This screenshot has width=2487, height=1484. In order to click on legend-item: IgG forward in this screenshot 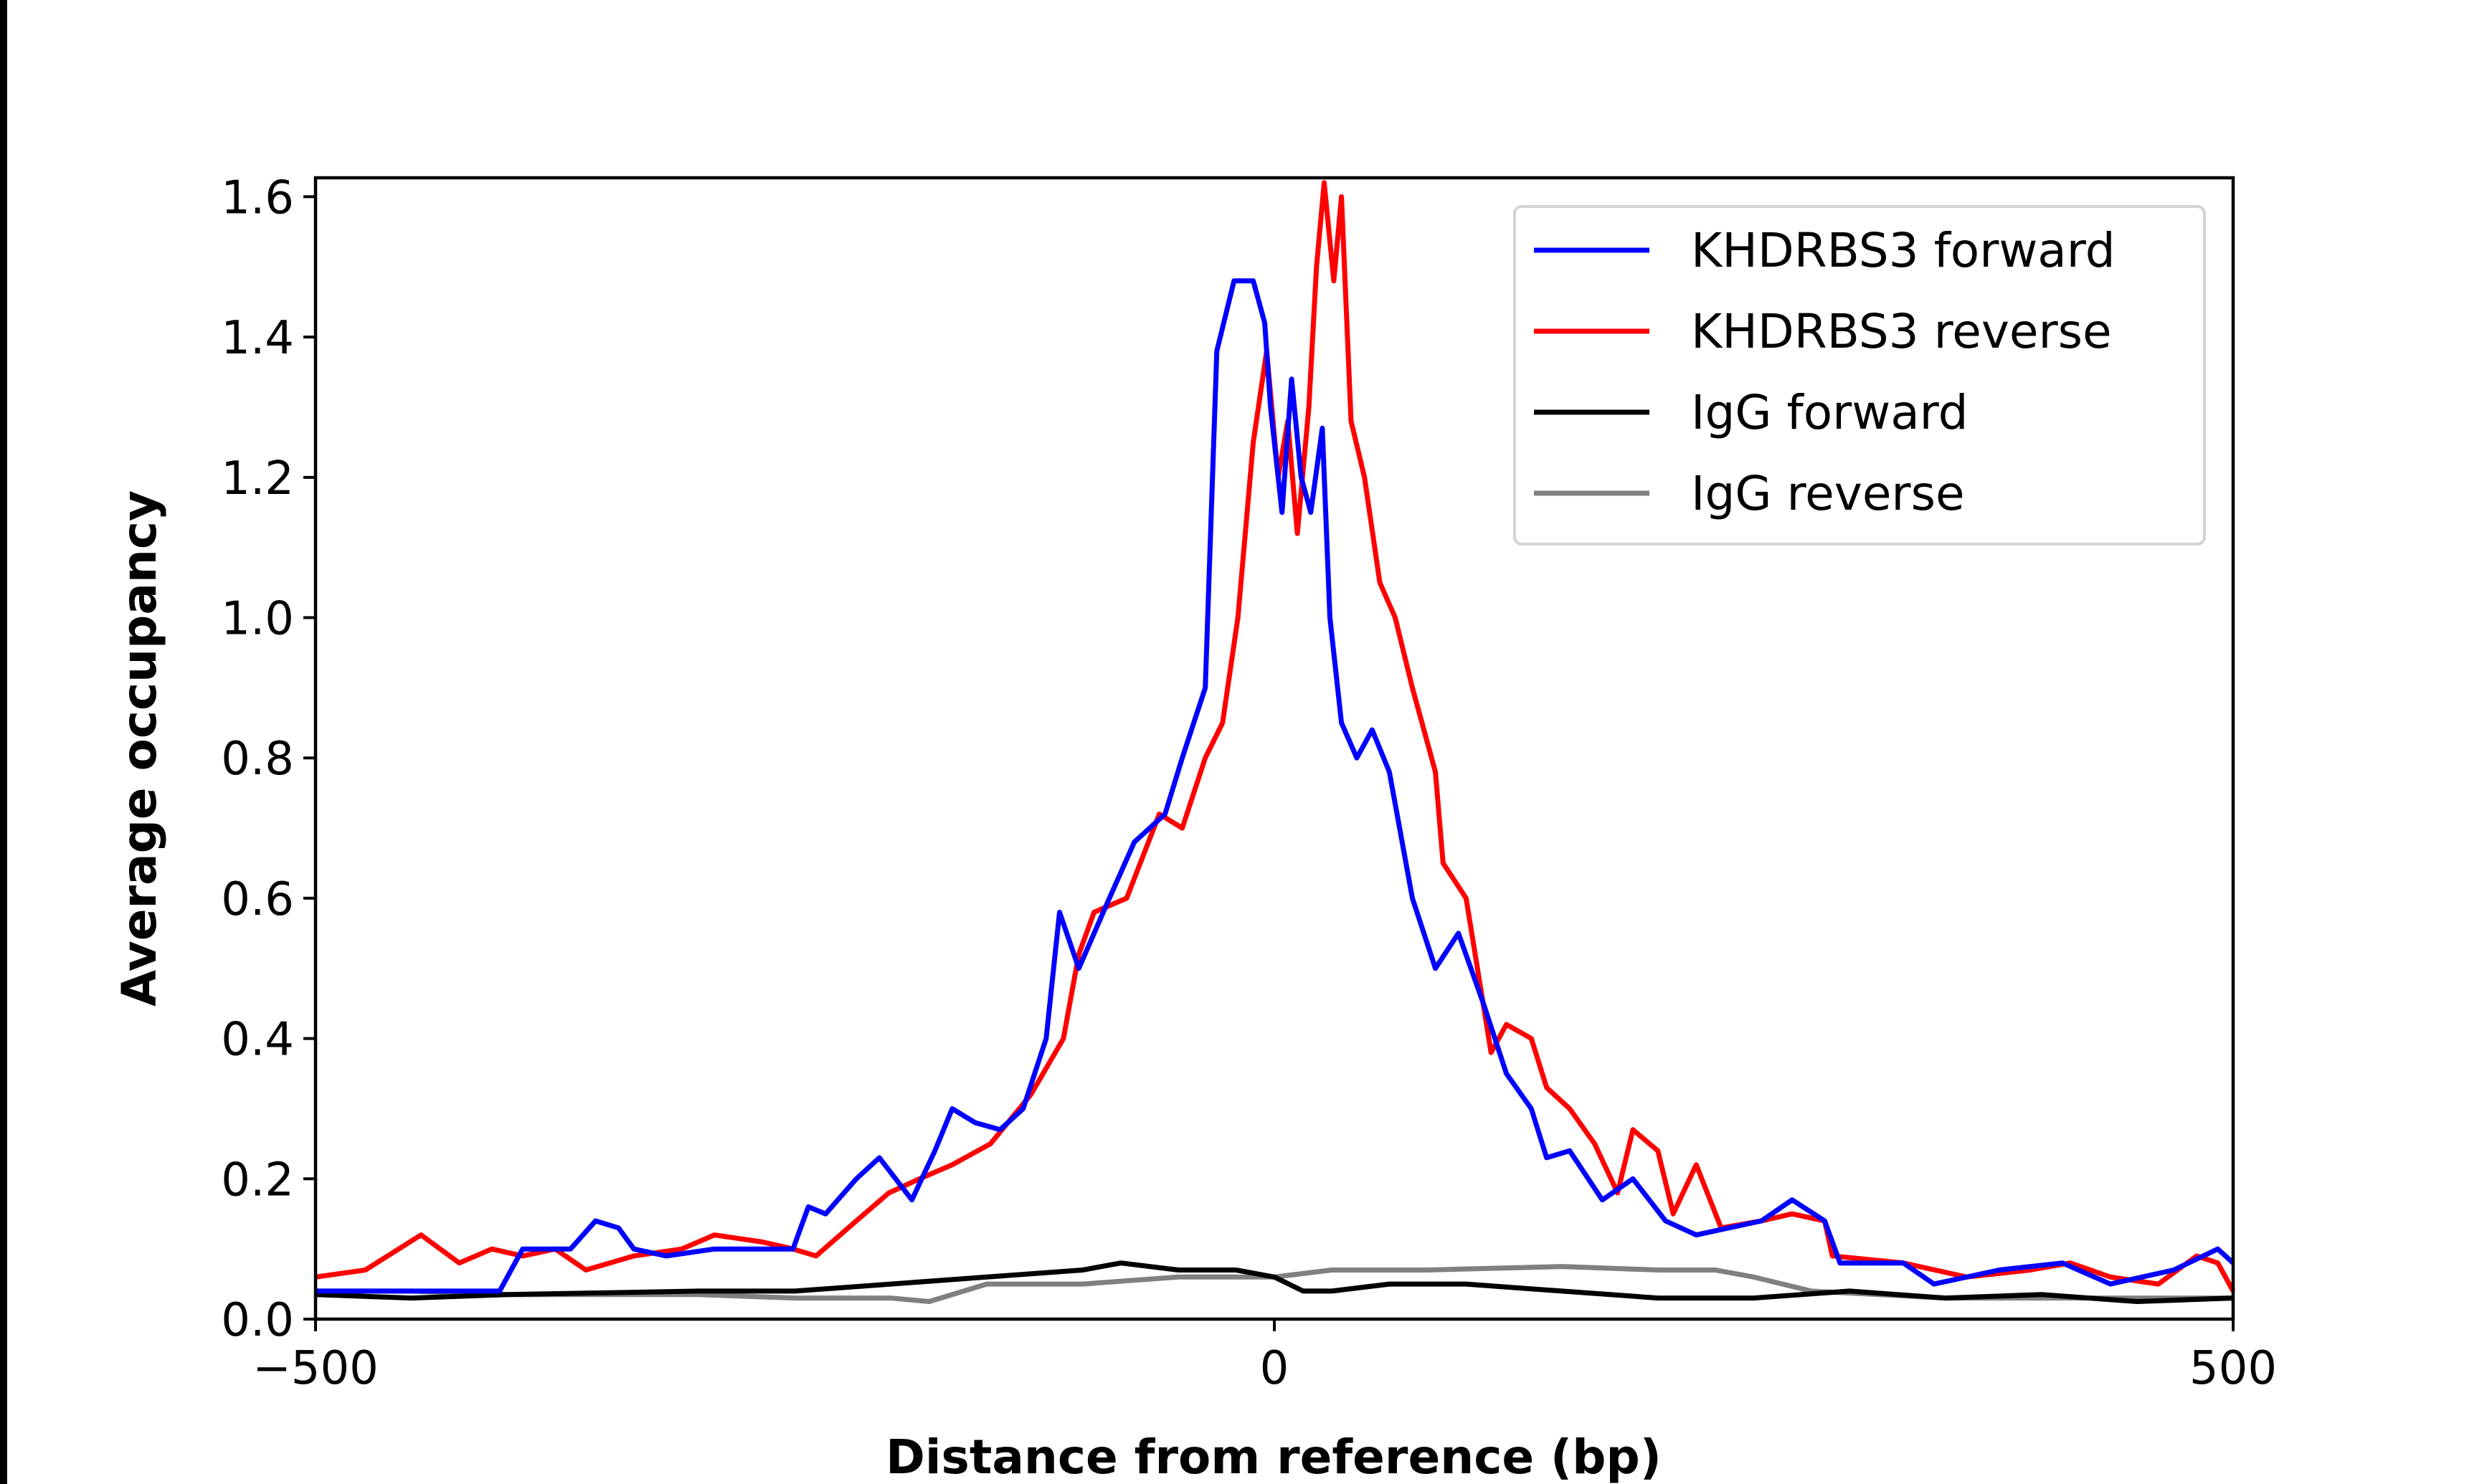, I will do `click(1752, 413)`.